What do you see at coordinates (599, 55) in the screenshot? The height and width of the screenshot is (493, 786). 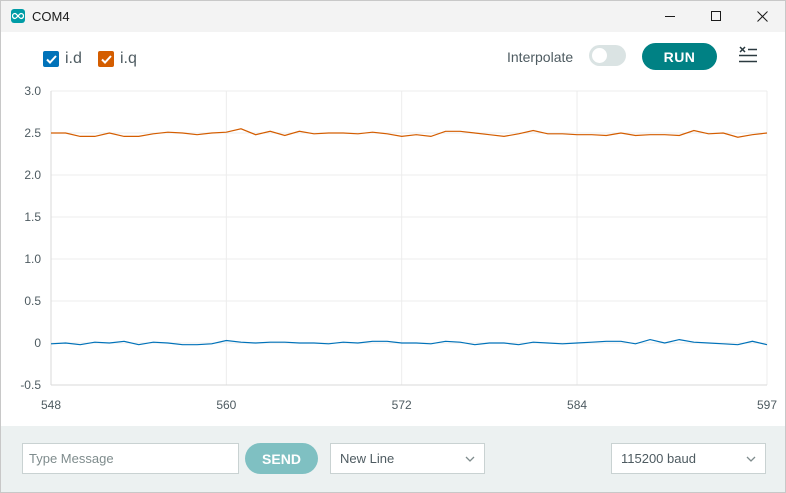 I see `toggle-knob` at bounding box center [599, 55].